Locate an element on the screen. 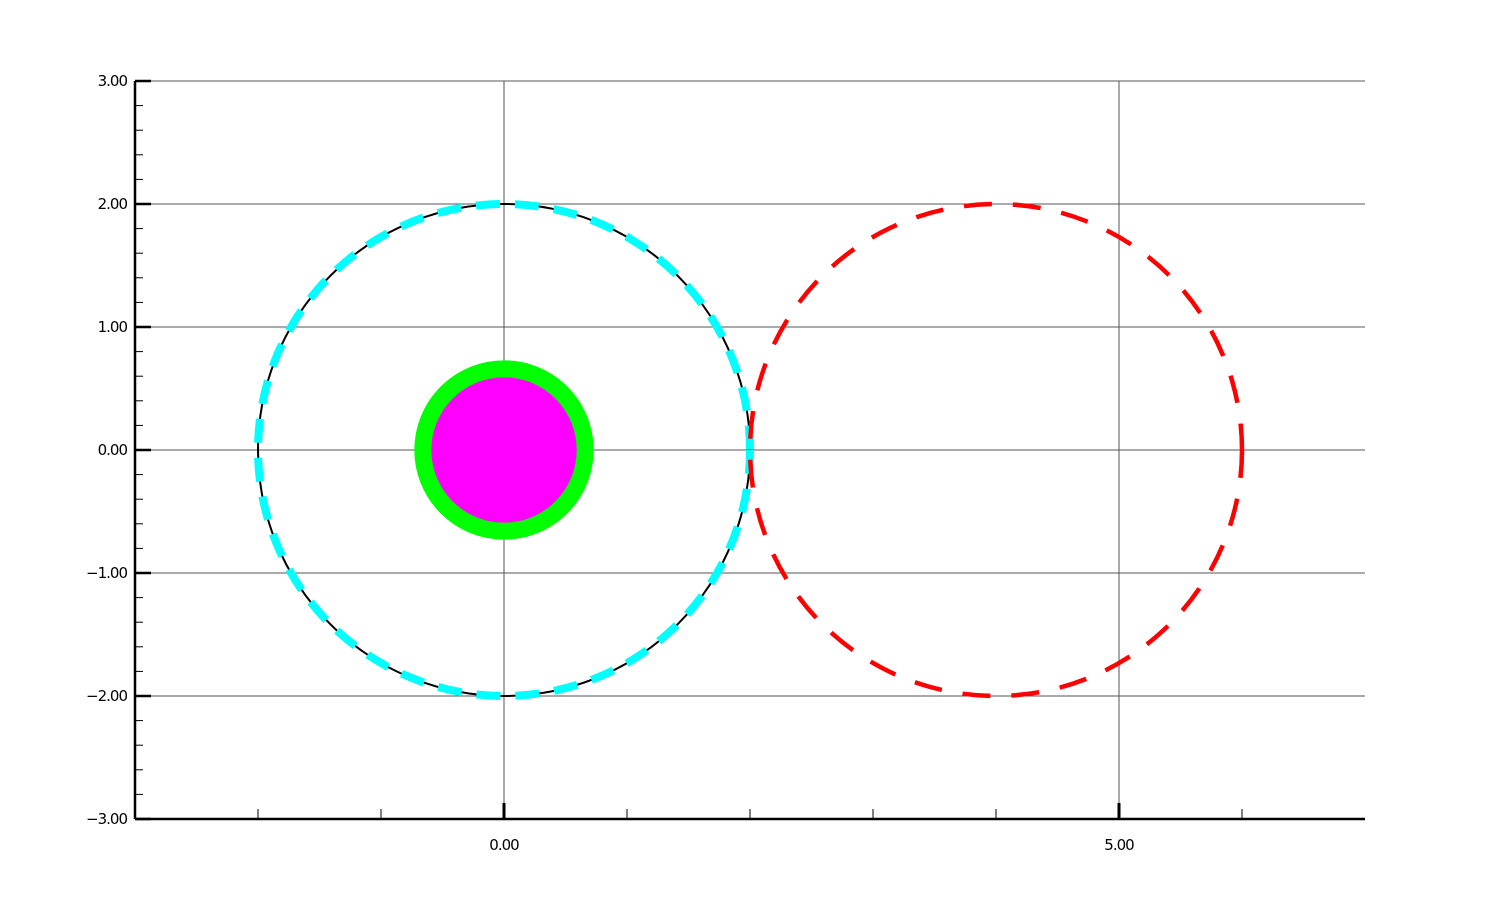 Image resolution: width=1500 pixels, height=900 pixels. x-tick-label: 0.00 is located at coordinates (504, 845).